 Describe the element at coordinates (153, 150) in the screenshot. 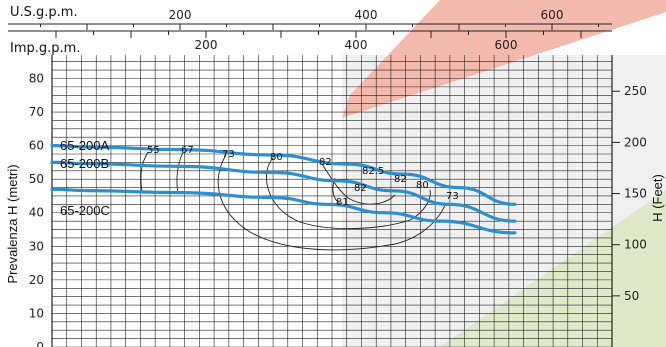

I see `efficiency-label-55: 55` at that location.